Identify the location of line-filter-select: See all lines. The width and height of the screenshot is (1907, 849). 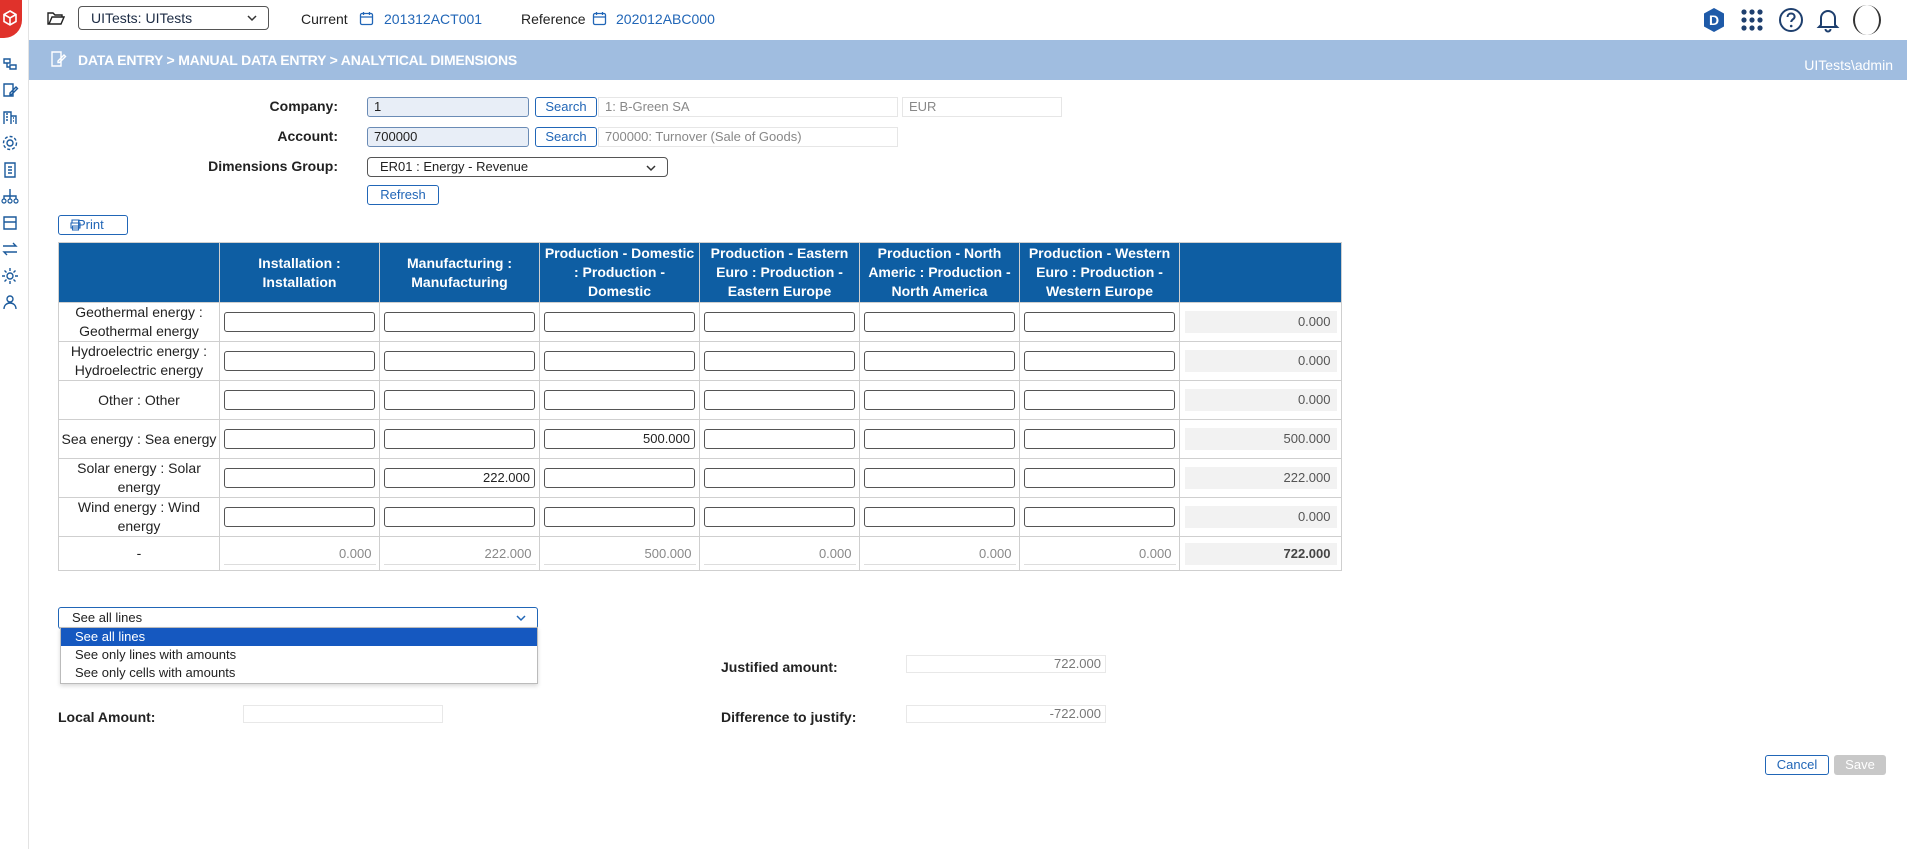
(298, 618).